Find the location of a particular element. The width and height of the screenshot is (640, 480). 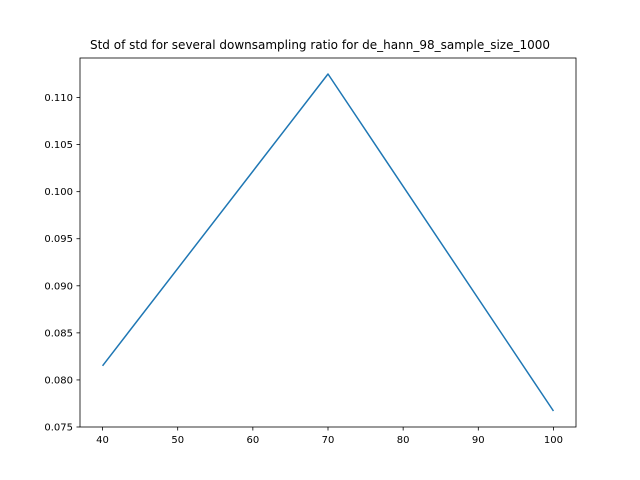

y-tick-label: 0.090 is located at coordinates (58, 286).